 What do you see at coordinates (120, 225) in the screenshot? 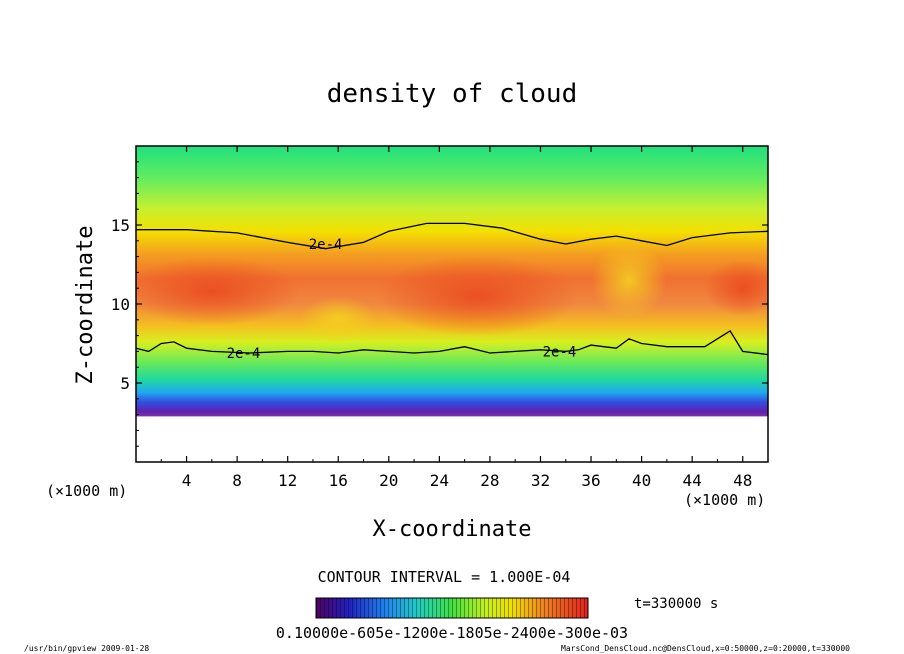
I see `y-tick-label: 15` at bounding box center [120, 225].